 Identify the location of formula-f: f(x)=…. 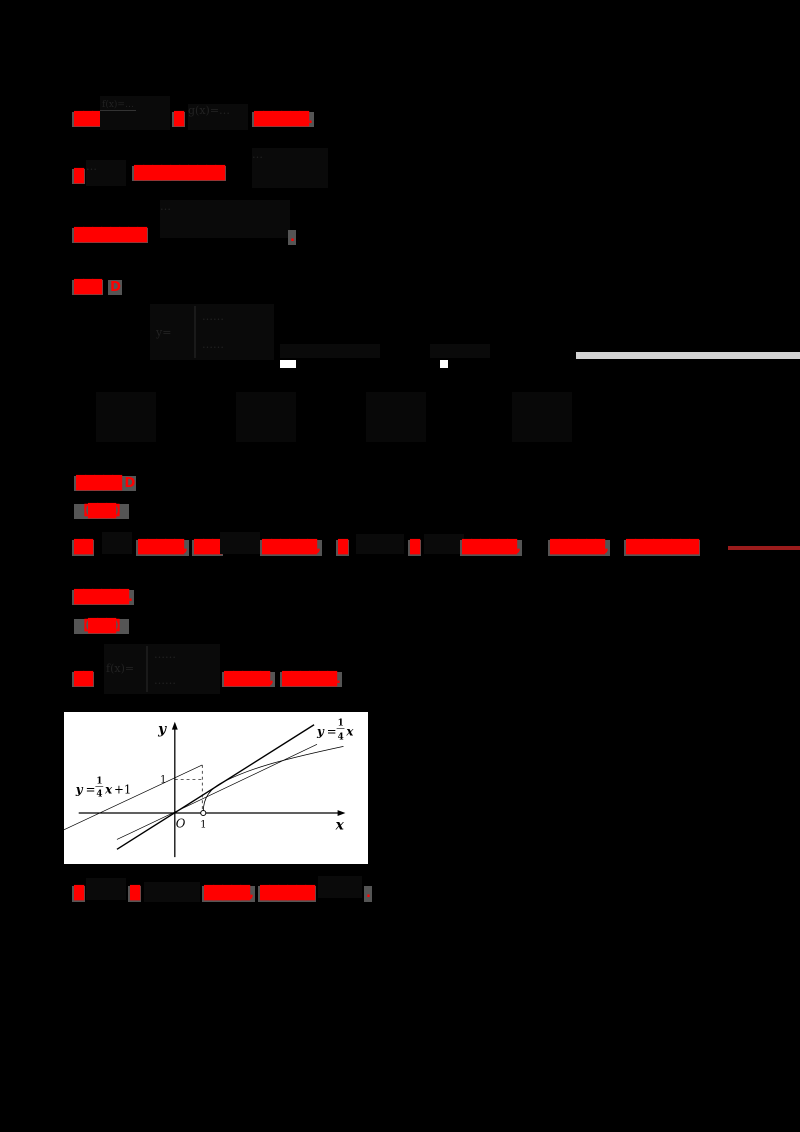
(135, 113).